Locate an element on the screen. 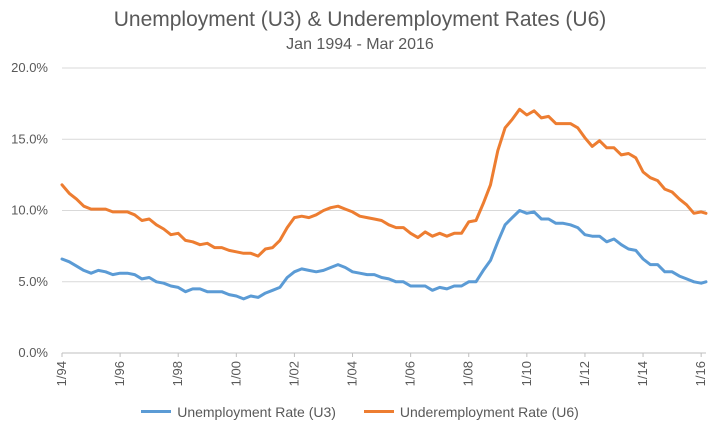 This screenshot has width=720, height=432. x-tick-label: 1/10 is located at coordinates (526, 373).